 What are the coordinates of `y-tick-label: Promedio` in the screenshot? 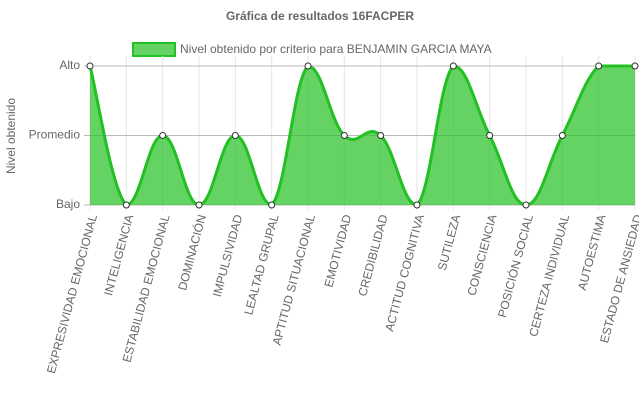 It's located at (55, 135).